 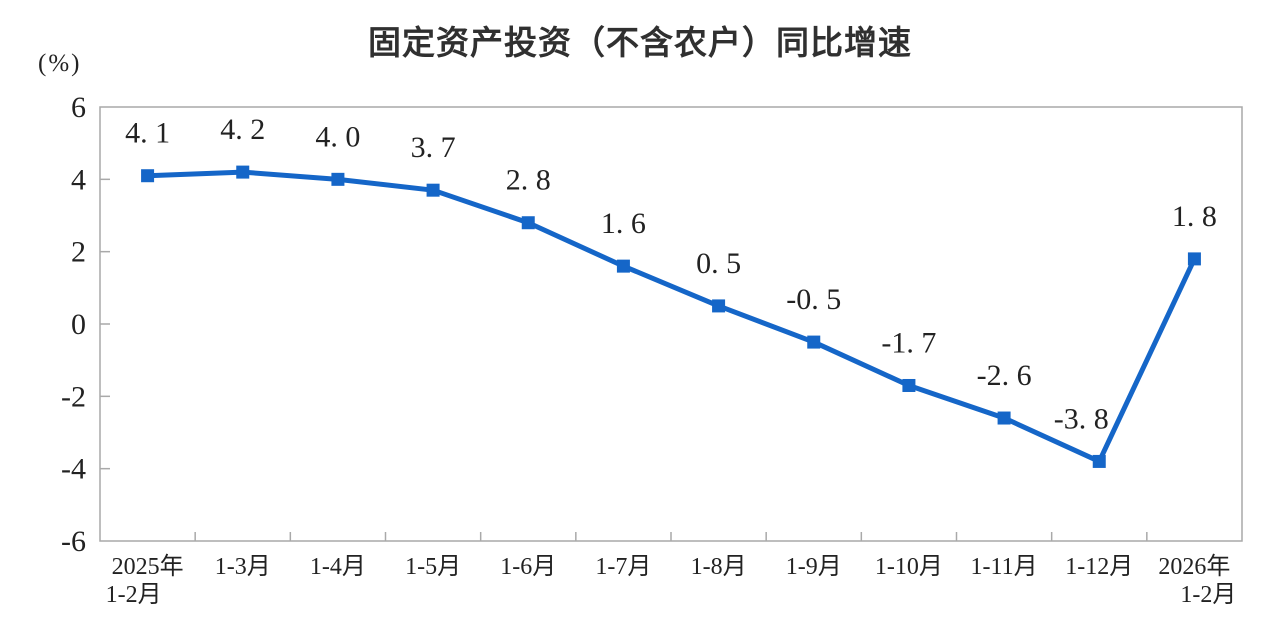 What do you see at coordinates (148, 566) in the screenshot?
I see `x-axis-category-label: 2025年` at bounding box center [148, 566].